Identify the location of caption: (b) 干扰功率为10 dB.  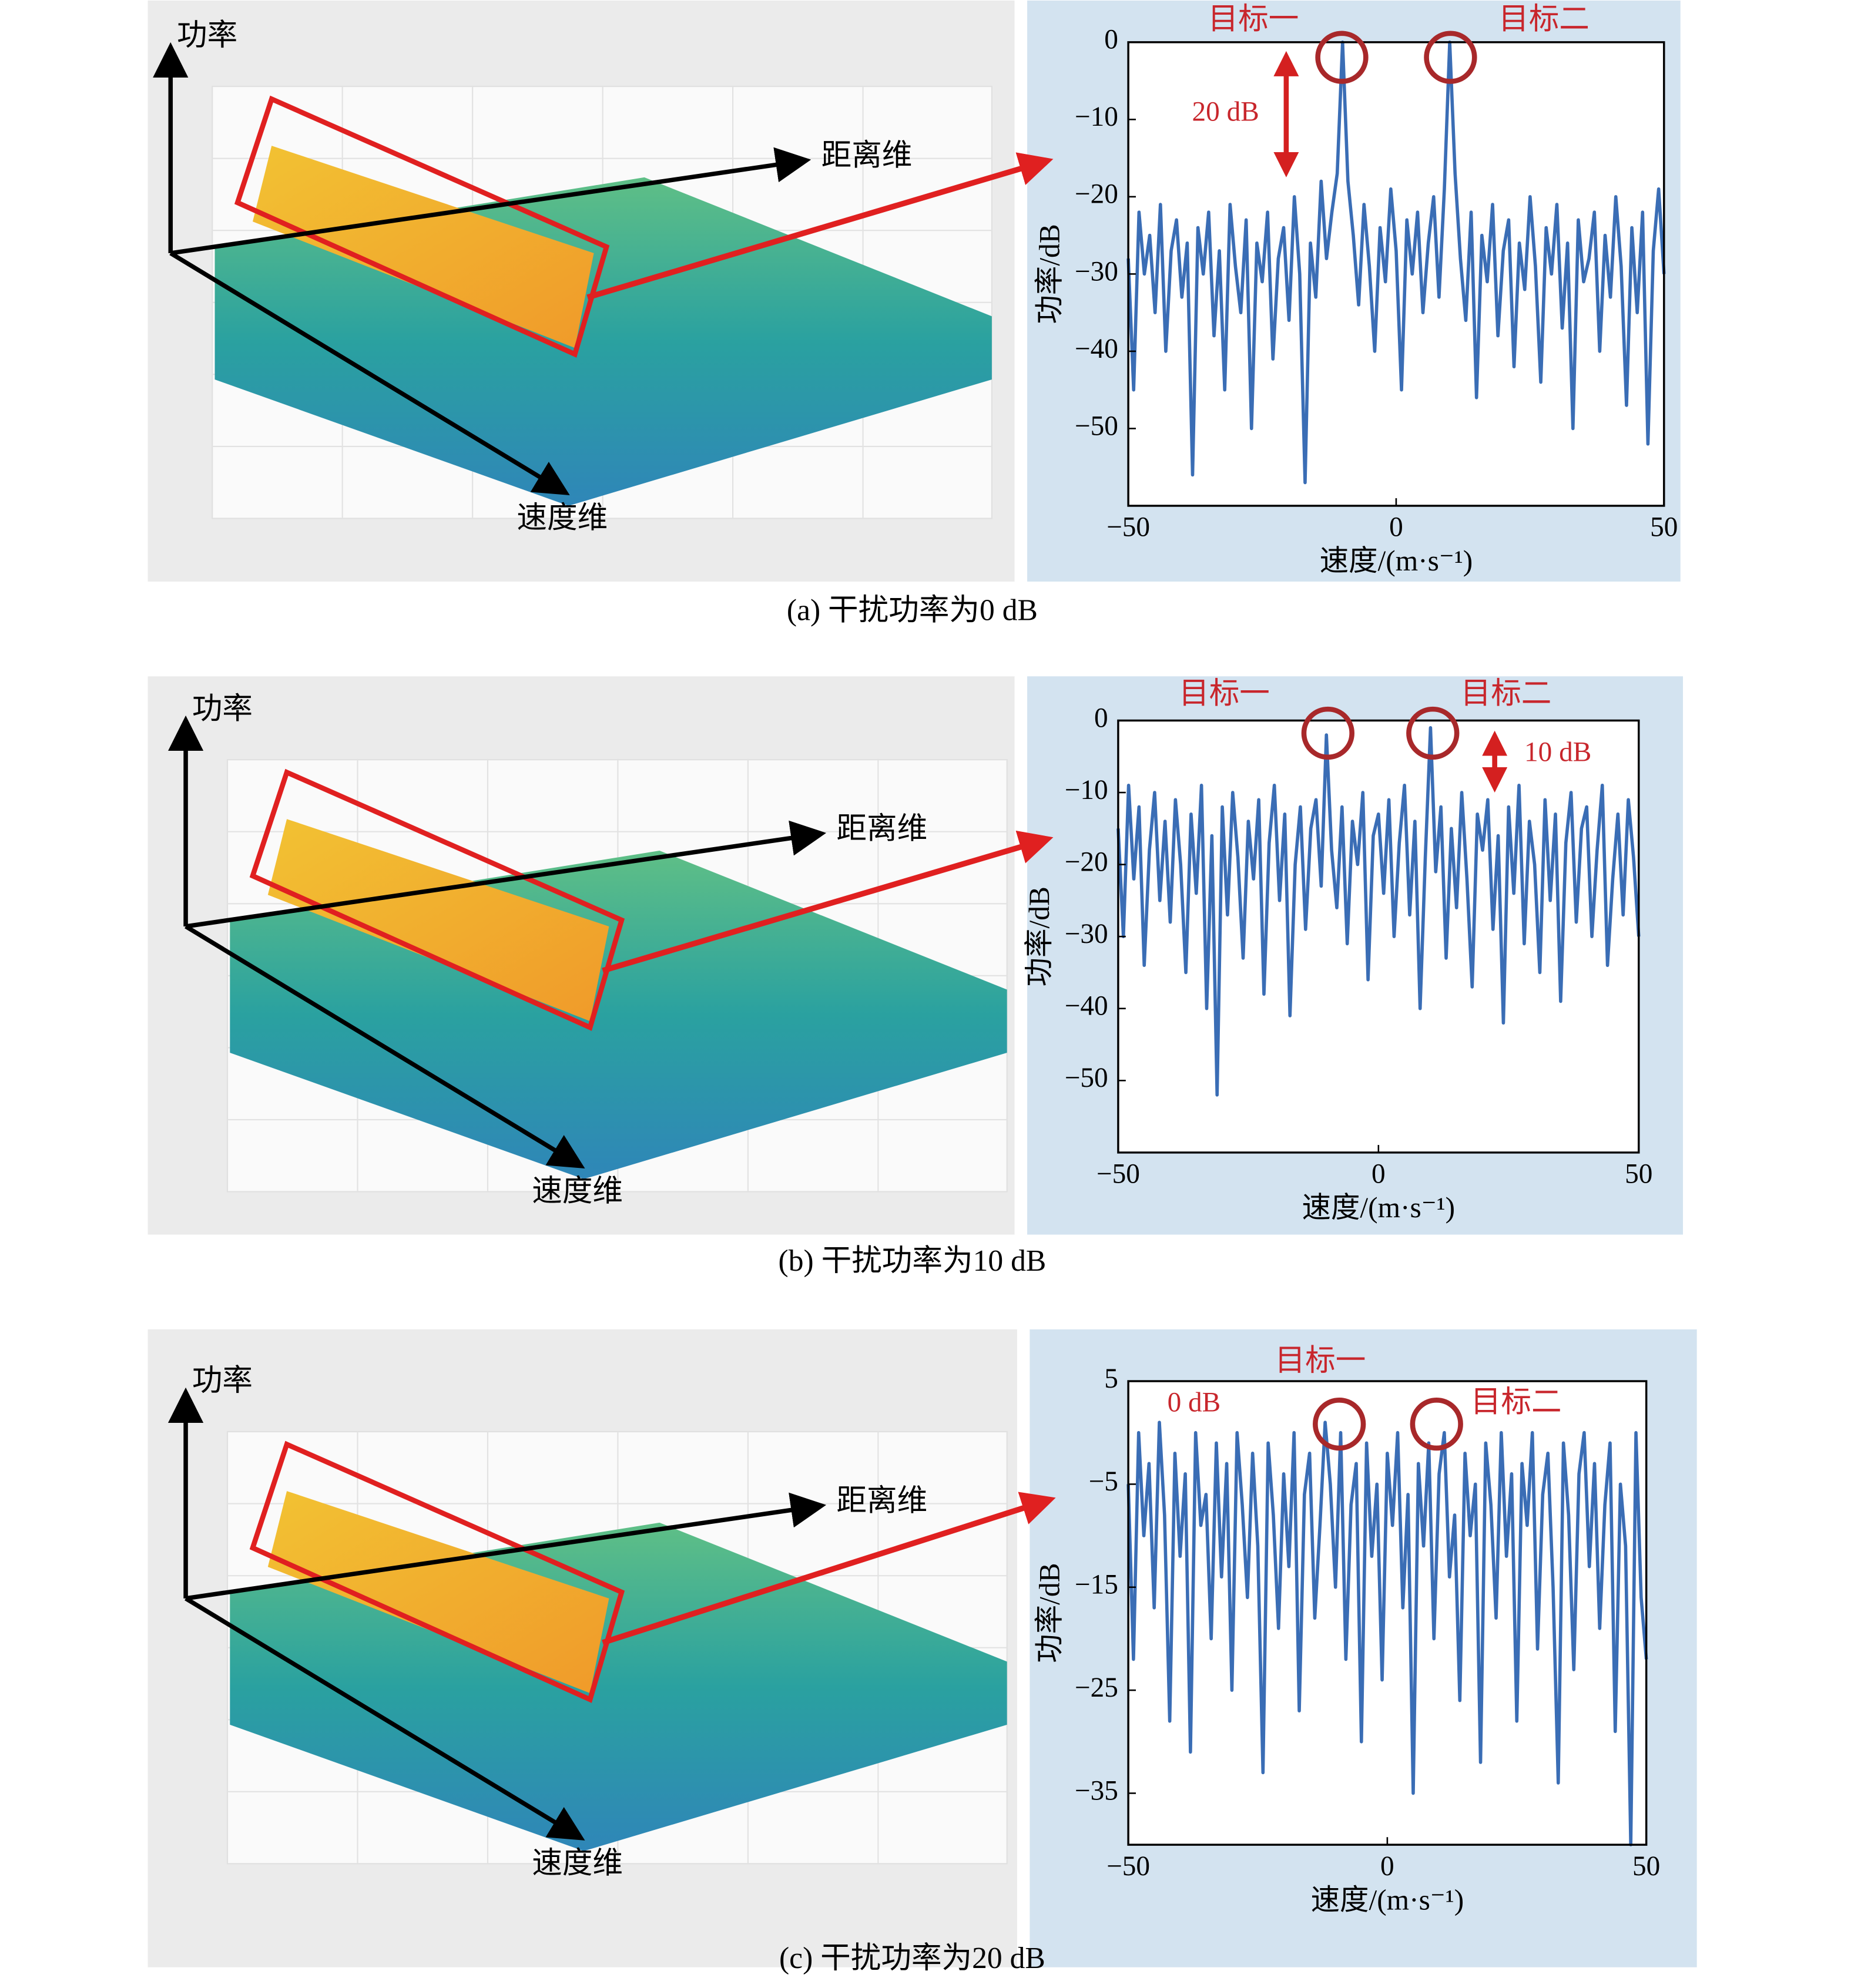
(913, 1261).